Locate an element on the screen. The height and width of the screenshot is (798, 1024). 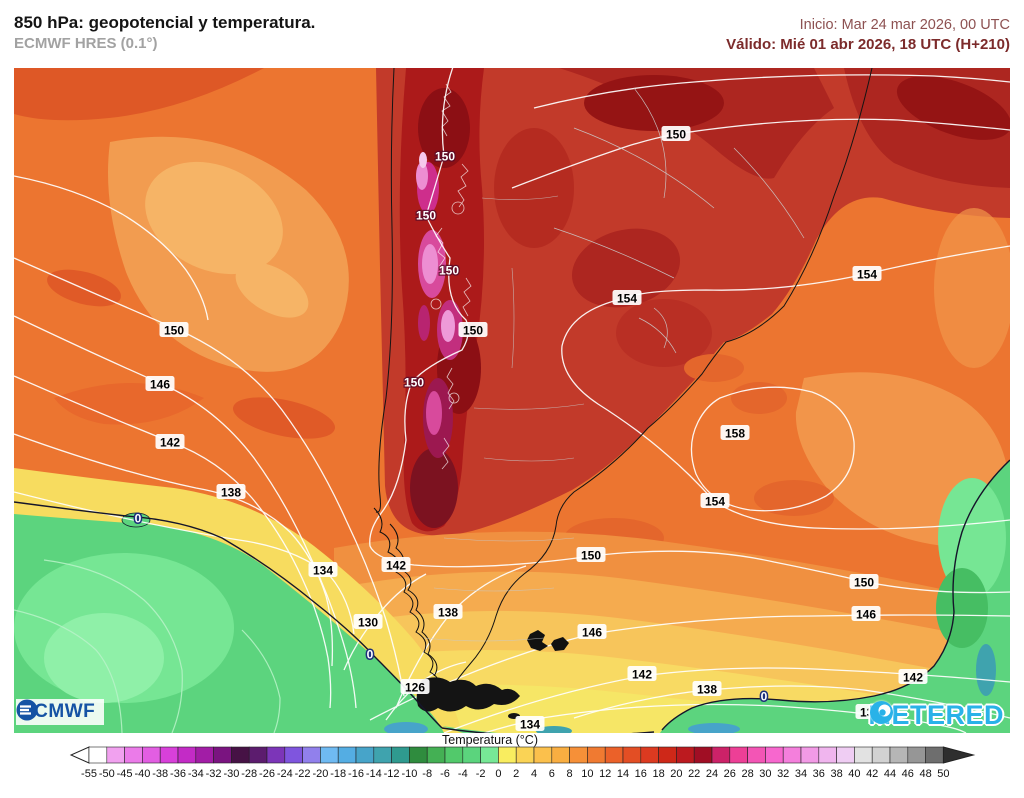
colorbar-tick: 16 is located at coordinates (641, 774).